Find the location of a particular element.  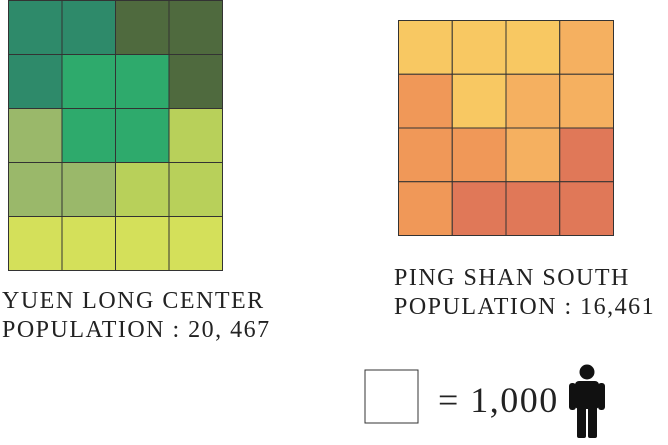

left-title: YUEN LONG CENTER is located at coordinates (133, 301).